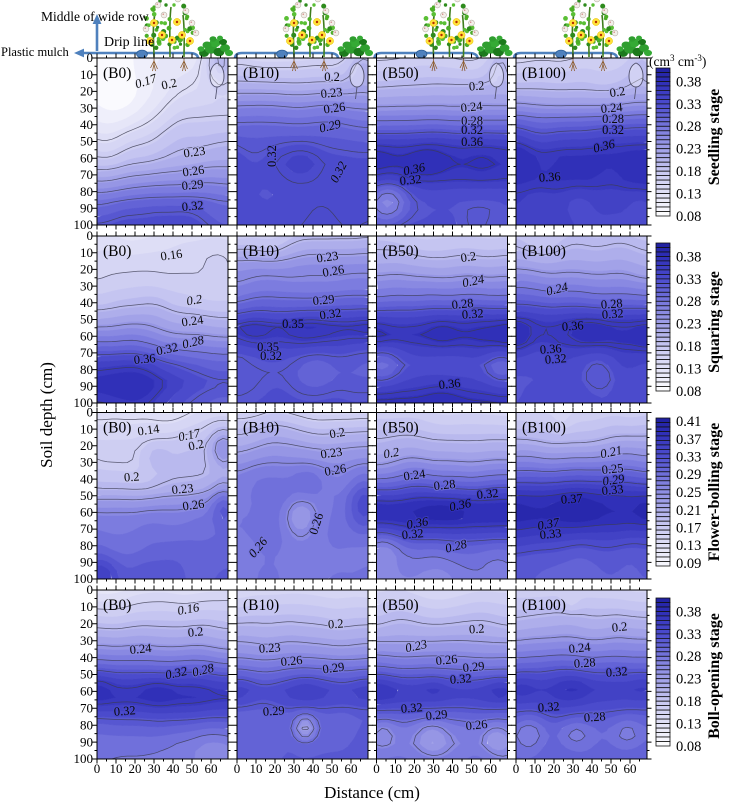 The height and width of the screenshot is (805, 731). I want to click on svg-text: Squaring stage, so click(714, 322).